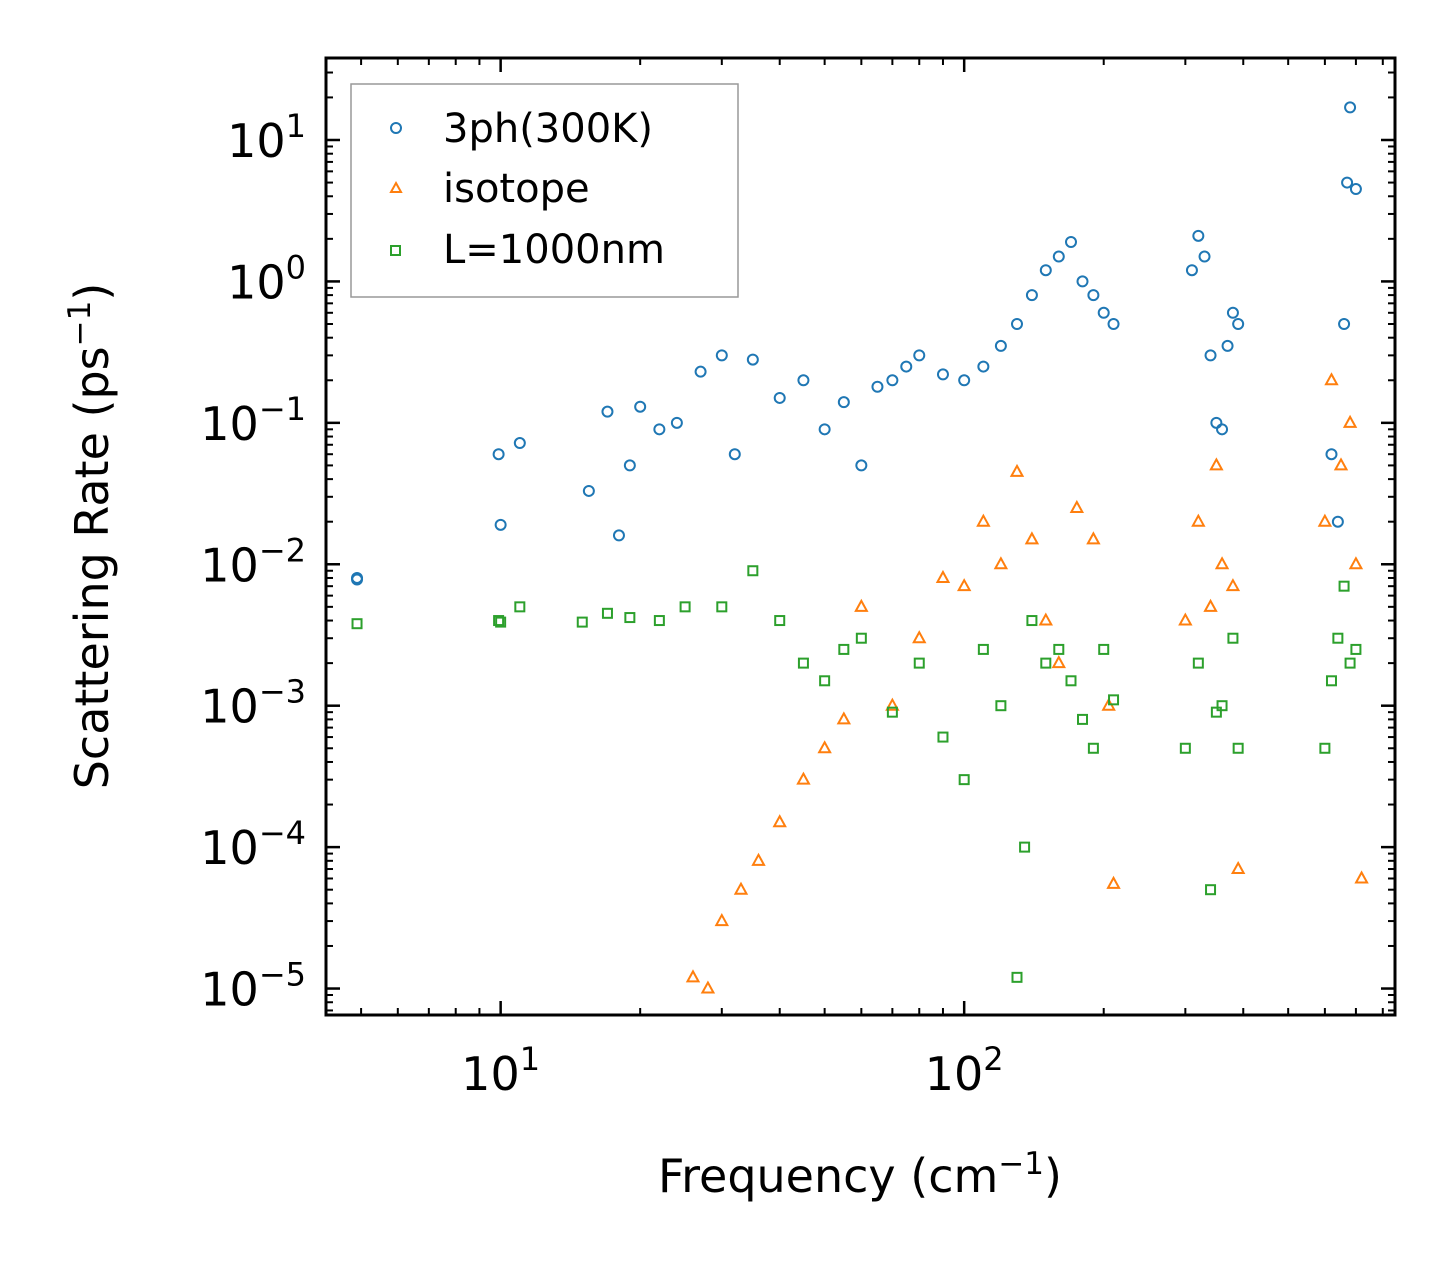 The height and width of the screenshot is (1265, 1455). What do you see at coordinates (396, 128) in the screenshot?
I see `legend-marker-3ph` at bounding box center [396, 128].